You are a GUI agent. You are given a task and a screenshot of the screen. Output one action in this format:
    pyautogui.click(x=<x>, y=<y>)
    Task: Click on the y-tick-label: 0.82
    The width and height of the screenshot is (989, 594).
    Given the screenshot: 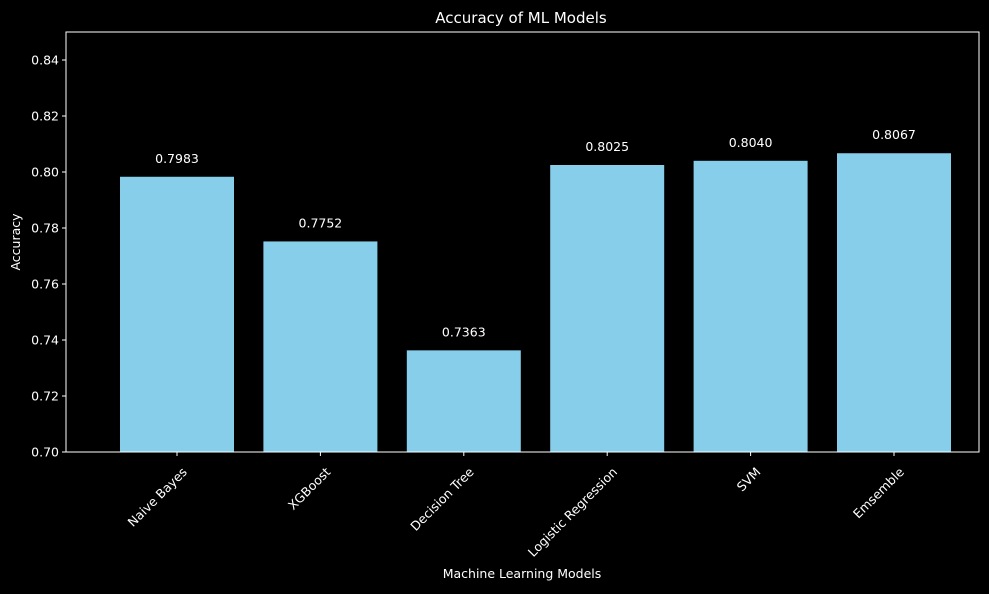 What is the action you would take?
    pyautogui.click(x=45, y=116)
    